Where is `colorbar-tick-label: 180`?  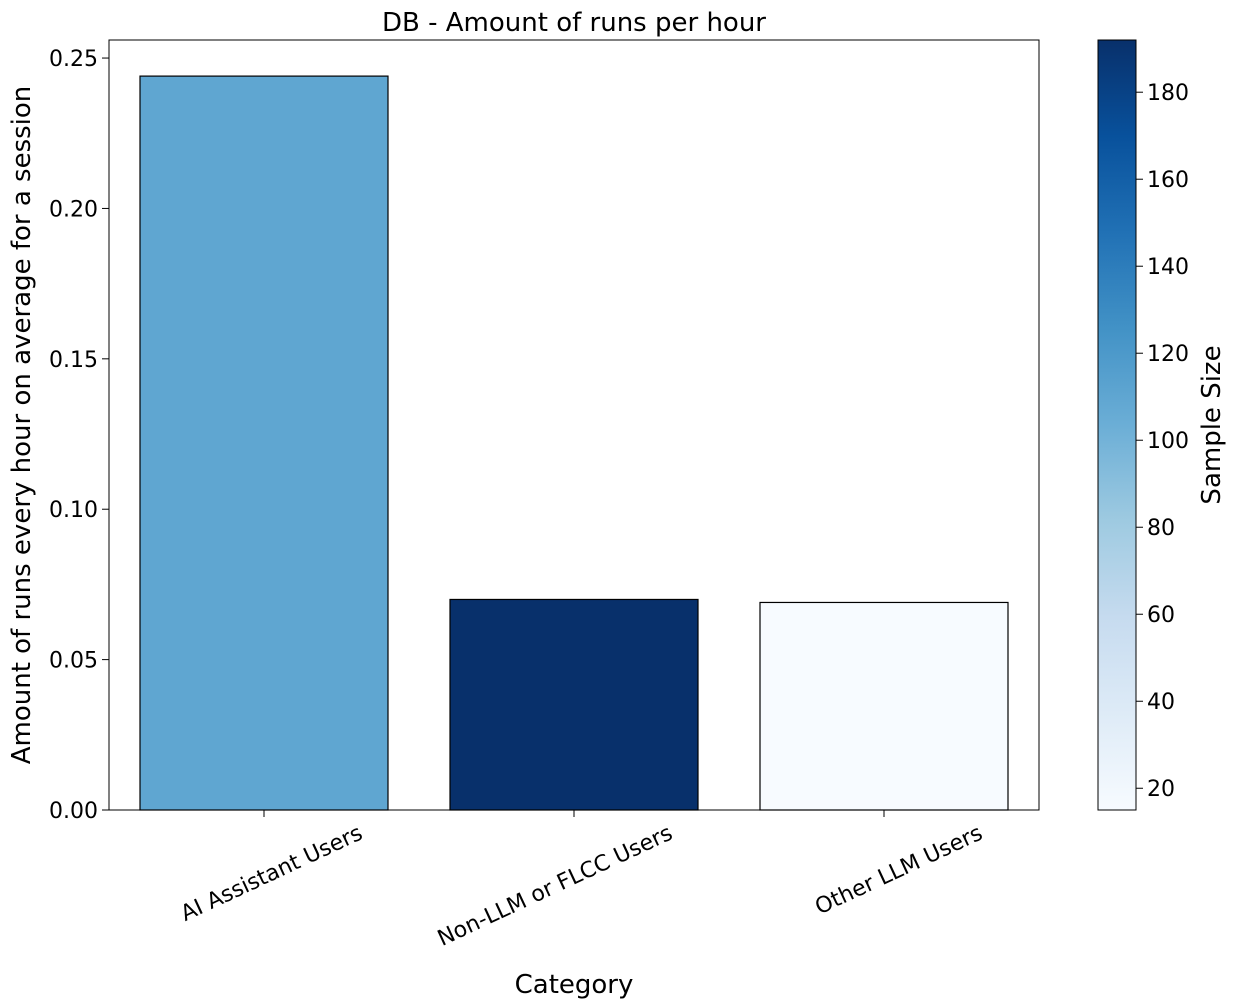 colorbar-tick-label: 180 is located at coordinates (1168, 93).